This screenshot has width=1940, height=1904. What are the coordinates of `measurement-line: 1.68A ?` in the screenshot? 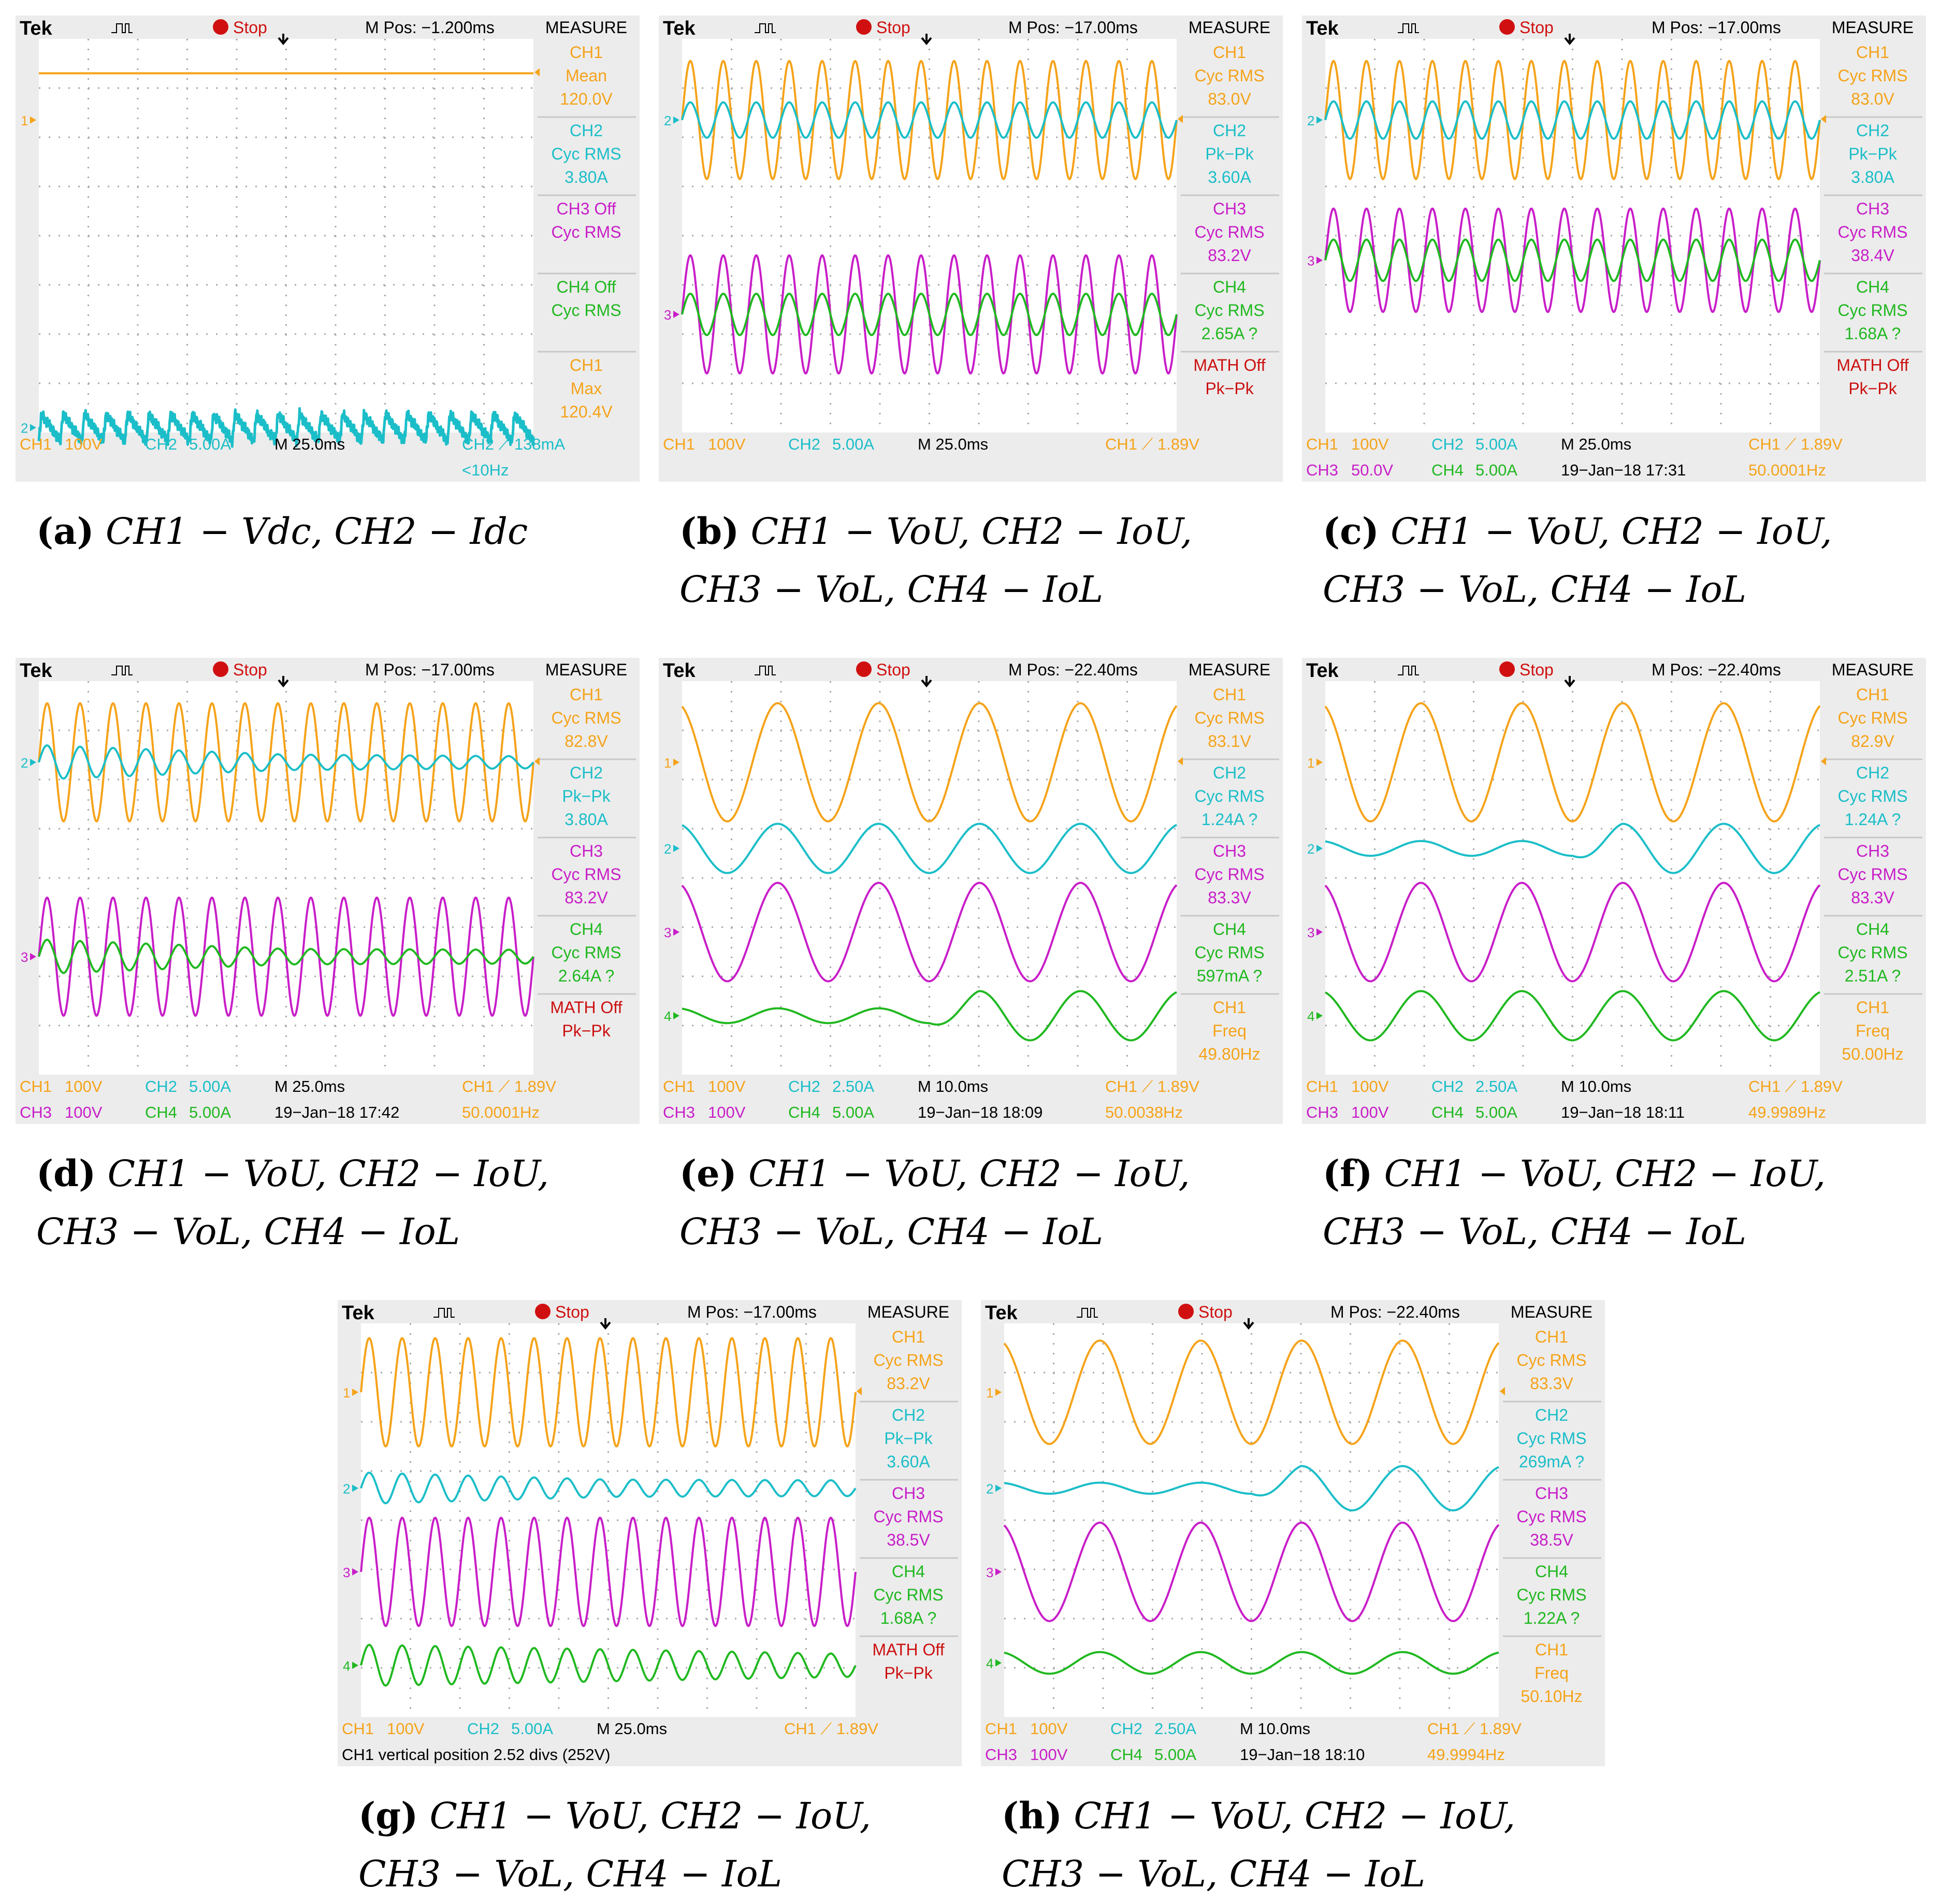 It's located at (1873, 333).